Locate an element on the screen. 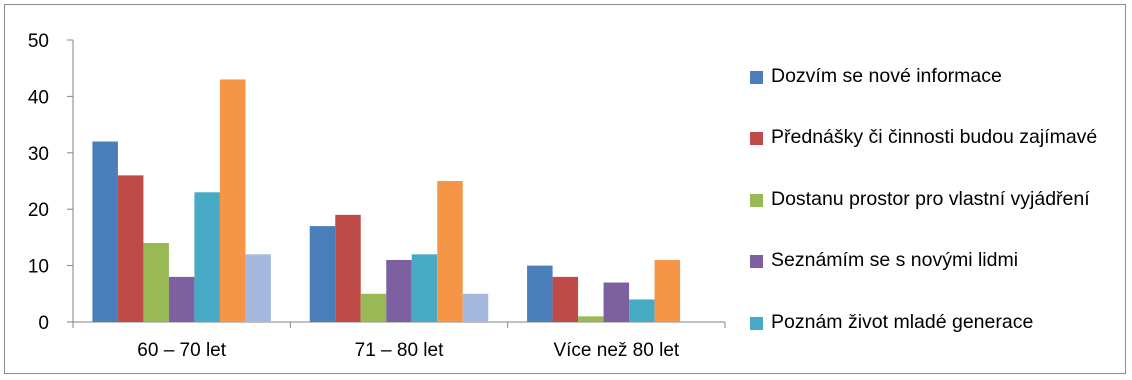 The image size is (1132, 380). y-tick-label: 0 is located at coordinates (43, 323).